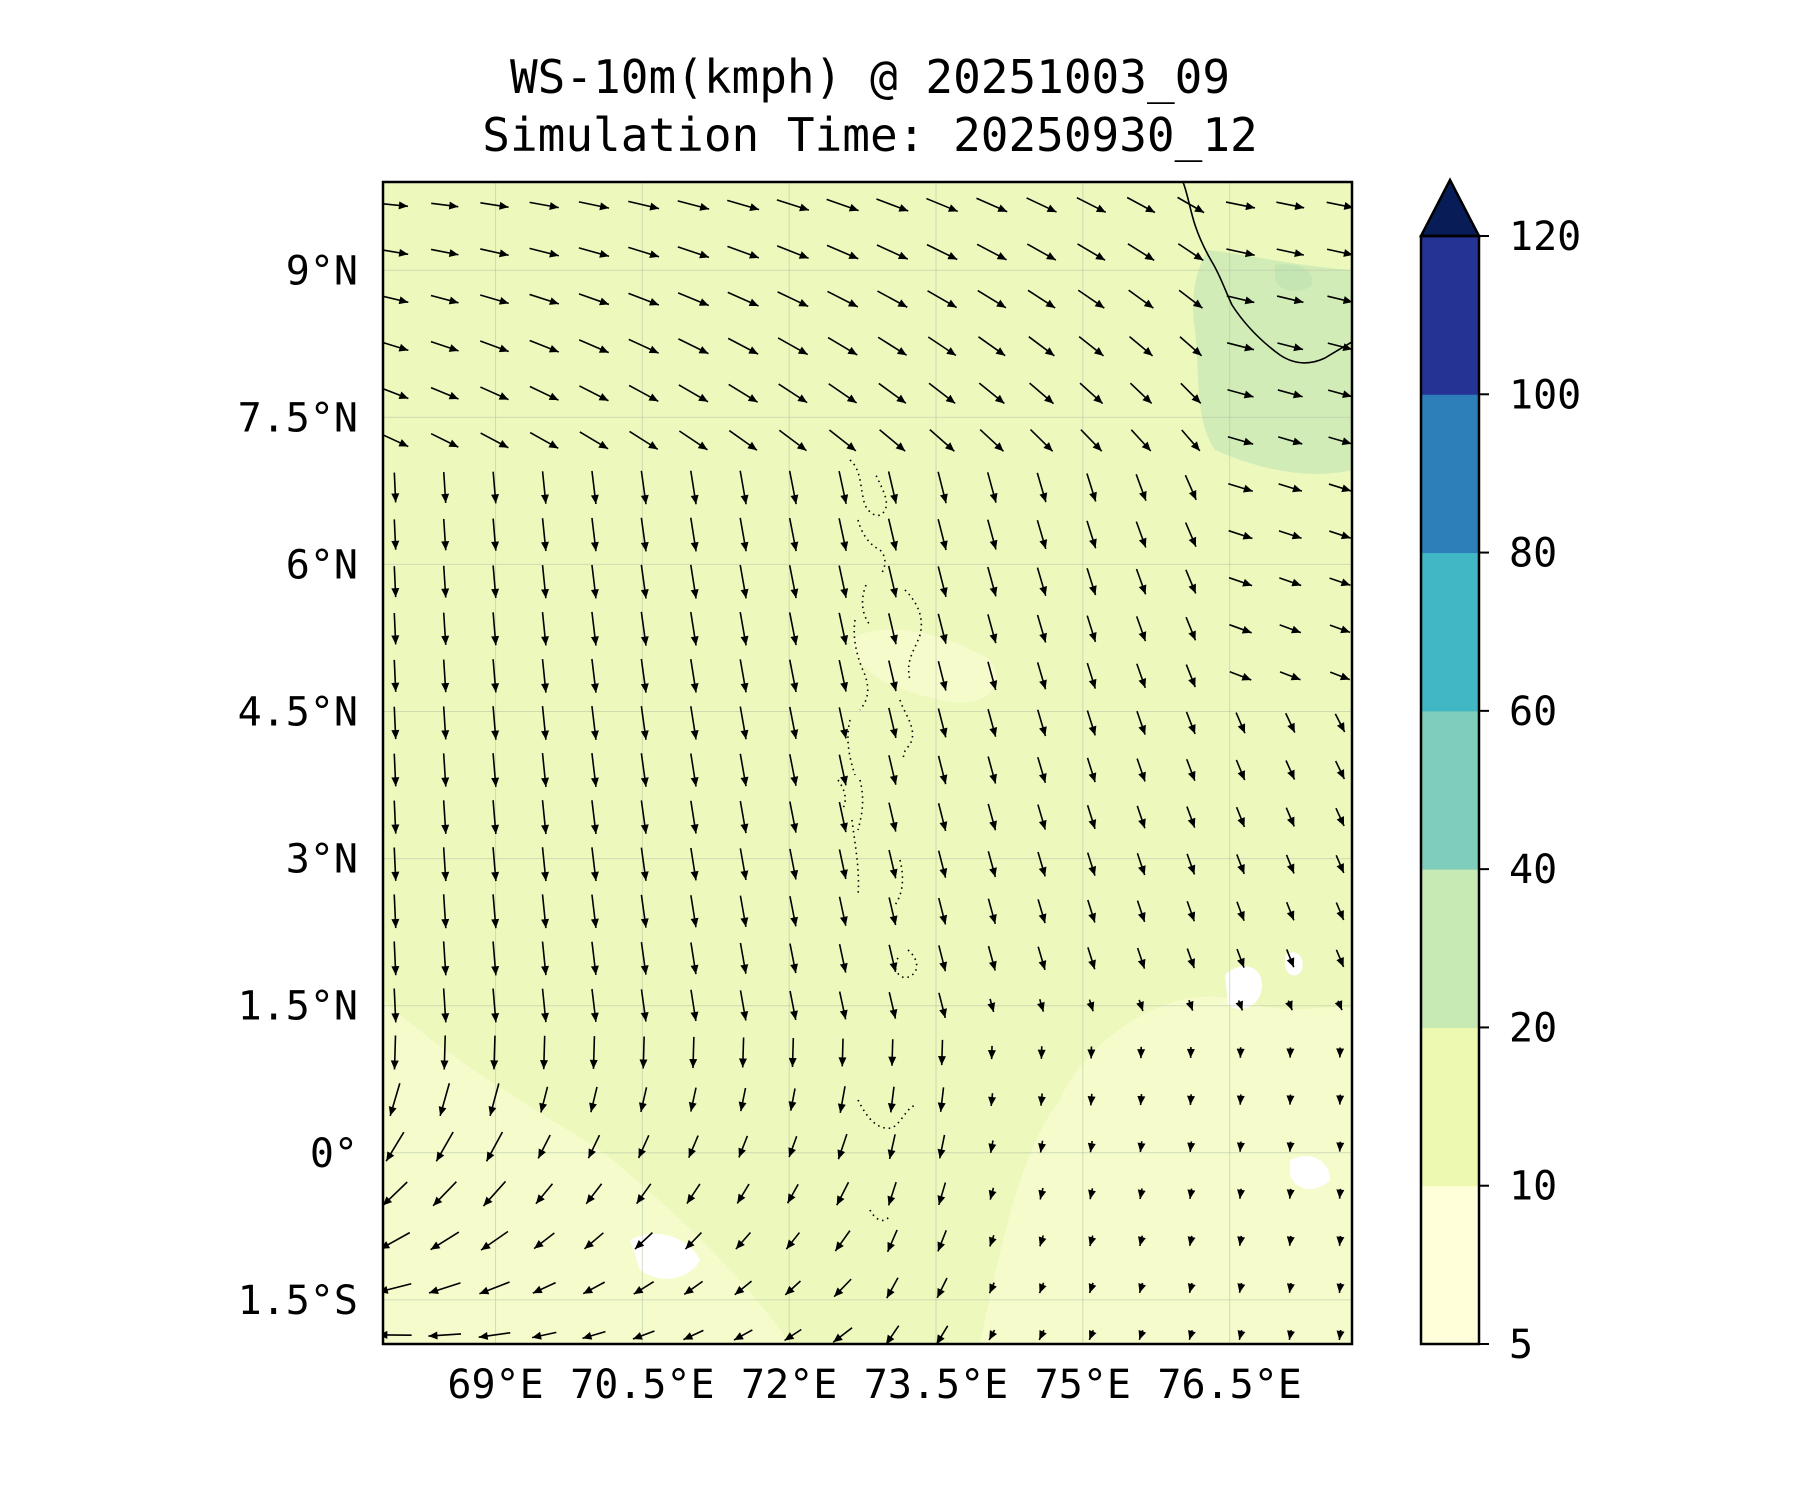  Describe the element at coordinates (334, 1154) in the screenshot. I see `lat-tick-label: 0°` at that location.